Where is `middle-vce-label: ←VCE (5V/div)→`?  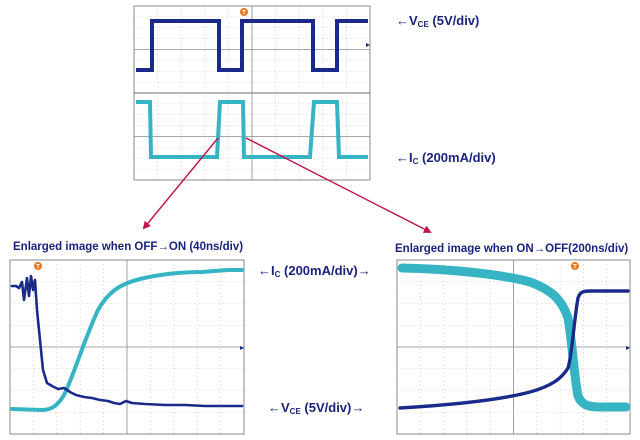 middle-vce-label: ←VCE (5V/div)→ is located at coordinates (316, 408).